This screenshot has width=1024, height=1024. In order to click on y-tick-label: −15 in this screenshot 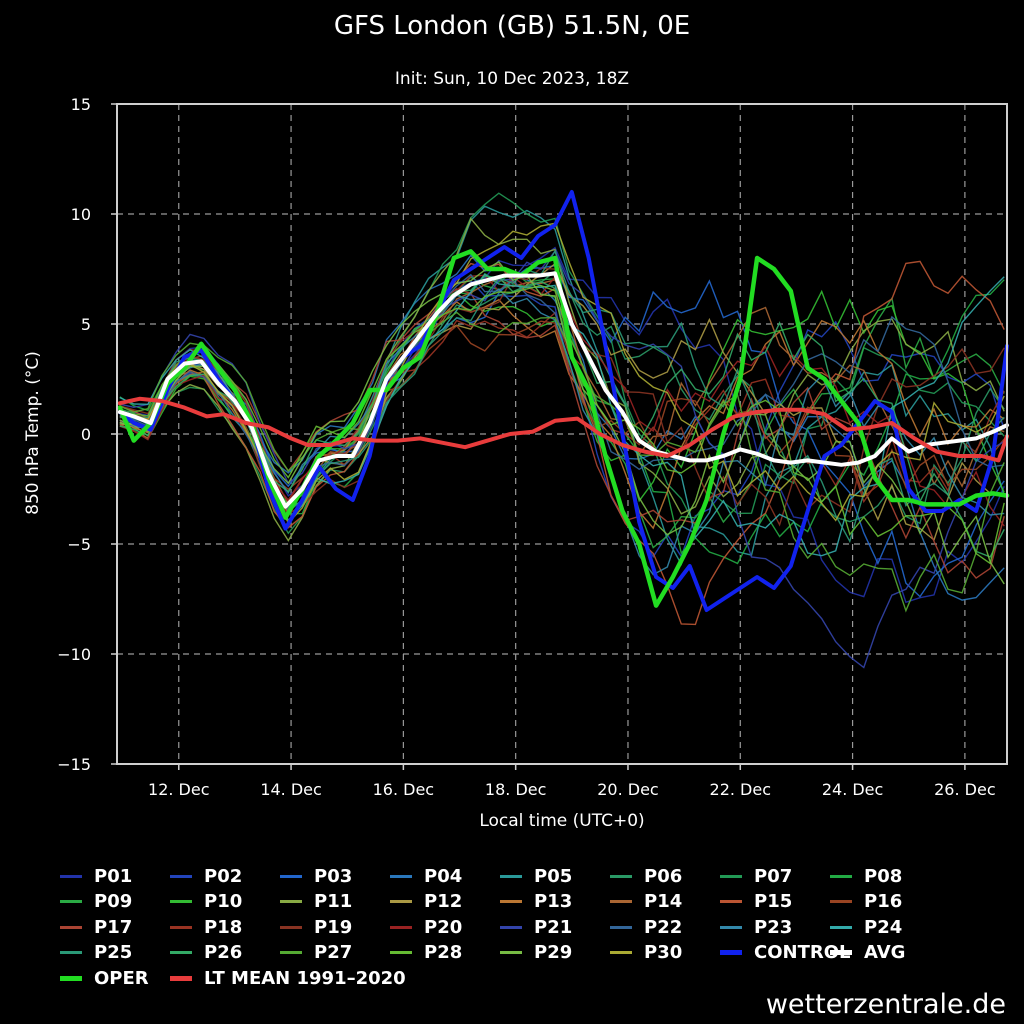, I will do `click(74, 764)`.